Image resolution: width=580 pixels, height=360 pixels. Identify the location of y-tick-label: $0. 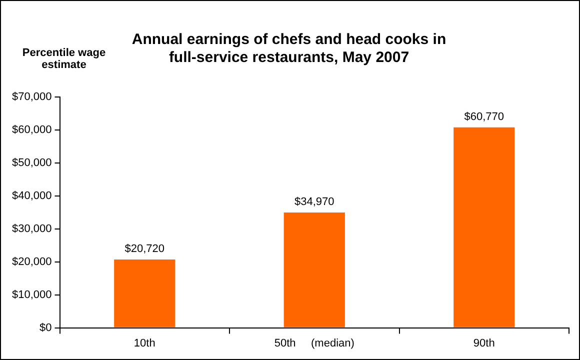
(46, 328).